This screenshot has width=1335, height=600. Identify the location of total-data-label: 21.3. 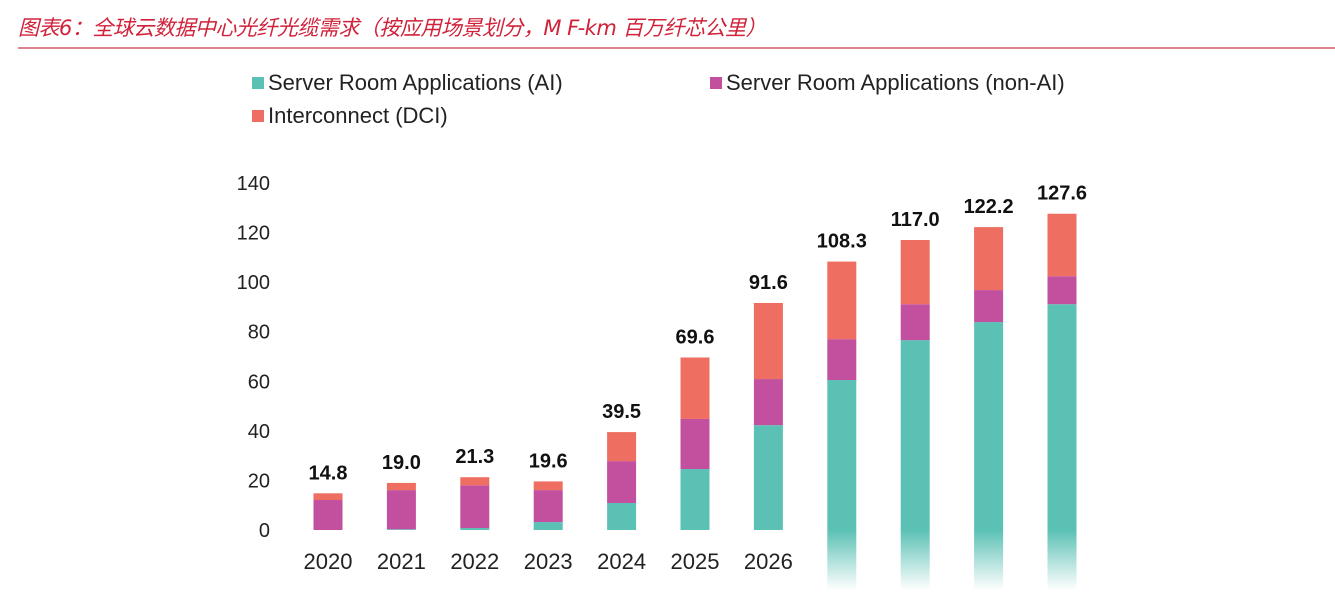
(474, 457).